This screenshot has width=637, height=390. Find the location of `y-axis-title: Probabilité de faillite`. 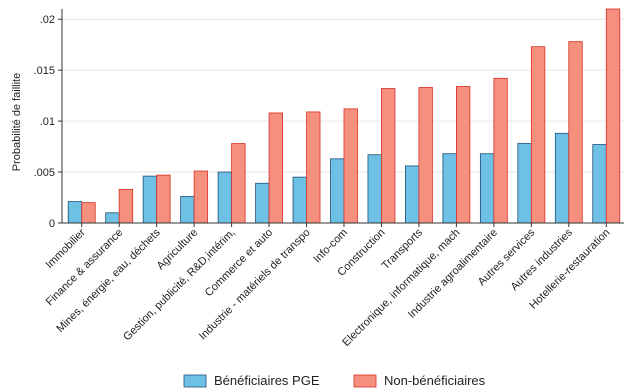

y-axis-title: Probabilité de faillite is located at coordinates (17, 122).